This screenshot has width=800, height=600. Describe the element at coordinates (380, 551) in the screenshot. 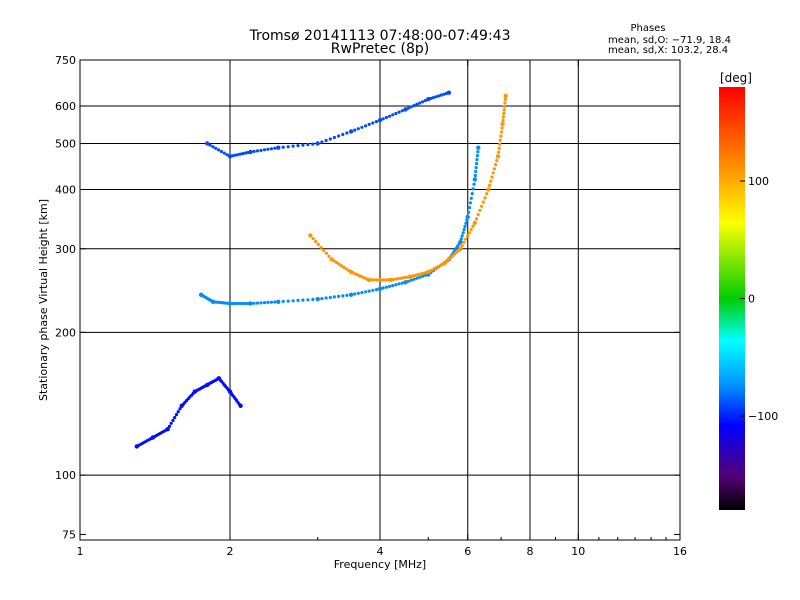

I see `x-tick-label: 4` at that location.